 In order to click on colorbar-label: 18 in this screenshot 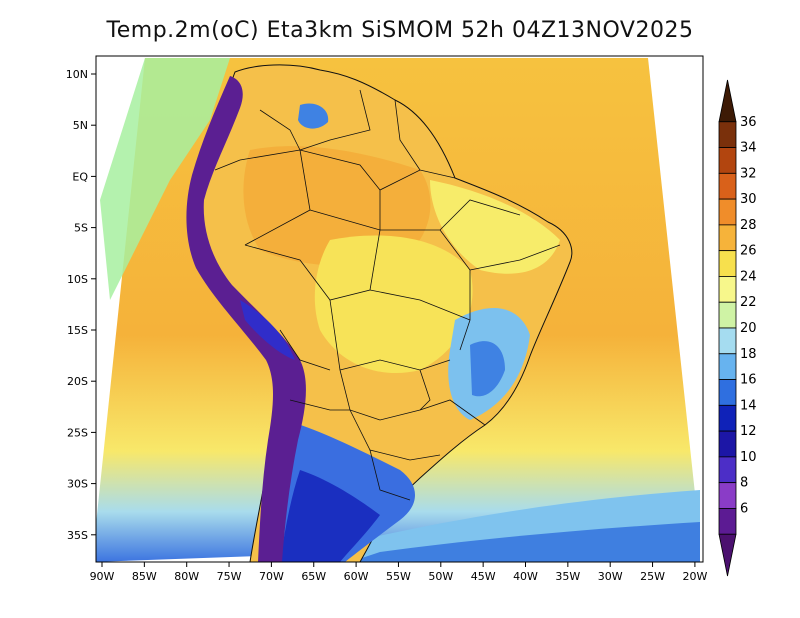, I will do `click(748, 354)`.